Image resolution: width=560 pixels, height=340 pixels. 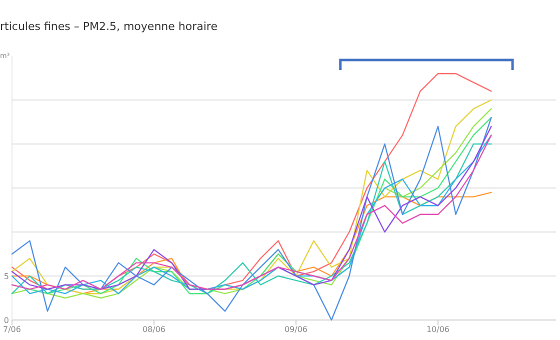 What do you see at coordinates (154, 329) in the screenshot?
I see `x-tick-label: 08/06` at bounding box center [154, 329].